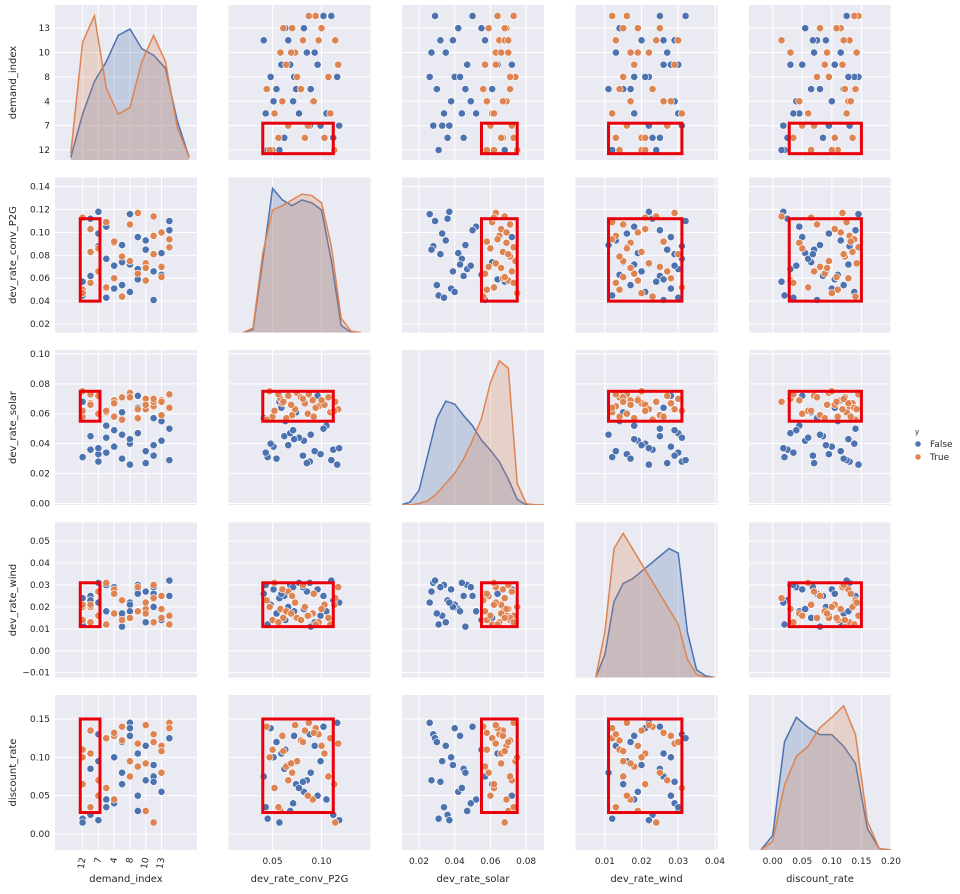  I want to click on y-tick-label: 7, so click(47, 127).